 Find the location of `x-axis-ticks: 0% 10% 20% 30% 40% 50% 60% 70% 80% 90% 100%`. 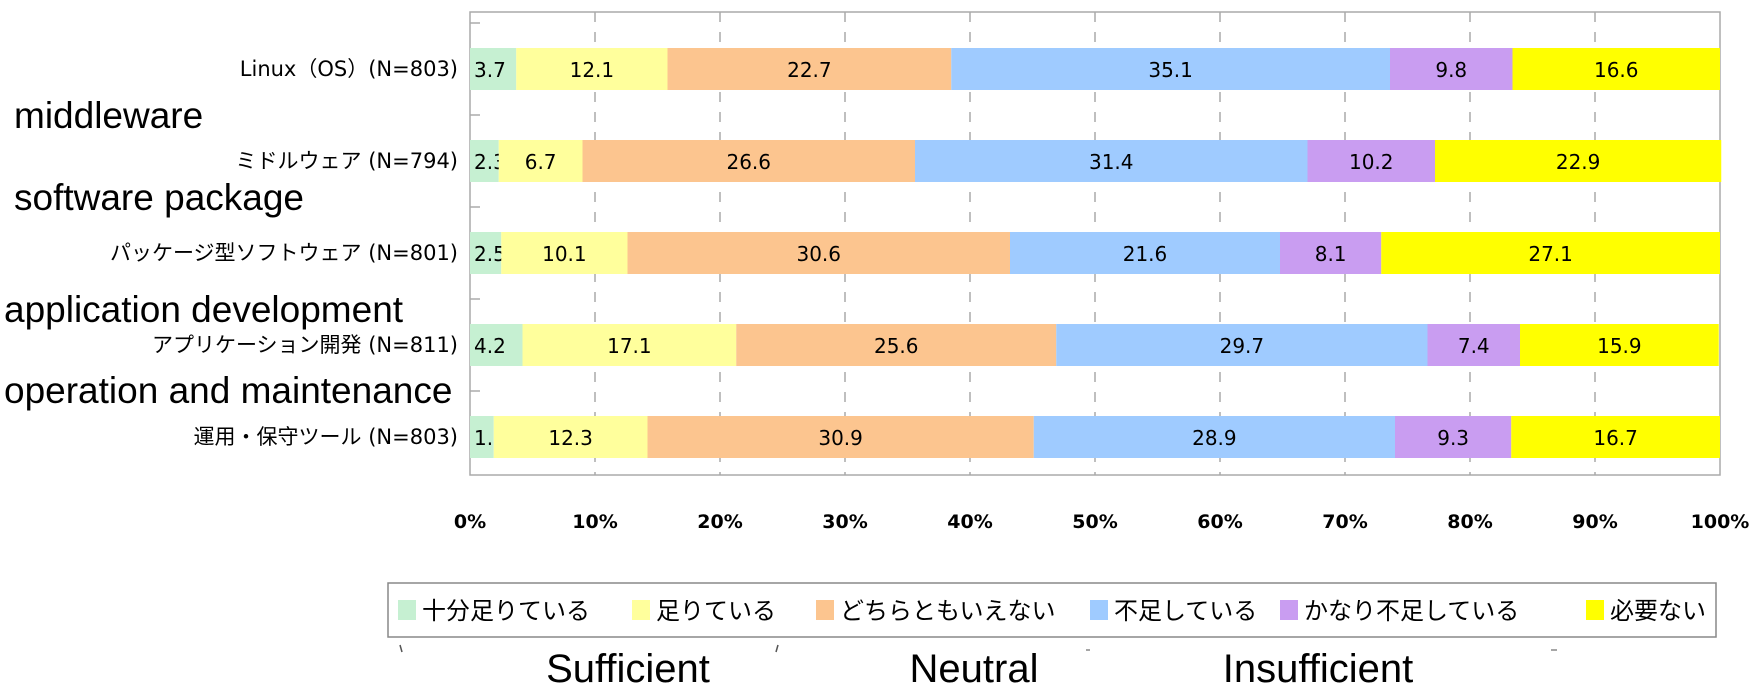

x-axis-ticks: 0% 10% 20% 30% 40% 50% 60% 70% 80% 90% 100% is located at coordinates (1101, 522).